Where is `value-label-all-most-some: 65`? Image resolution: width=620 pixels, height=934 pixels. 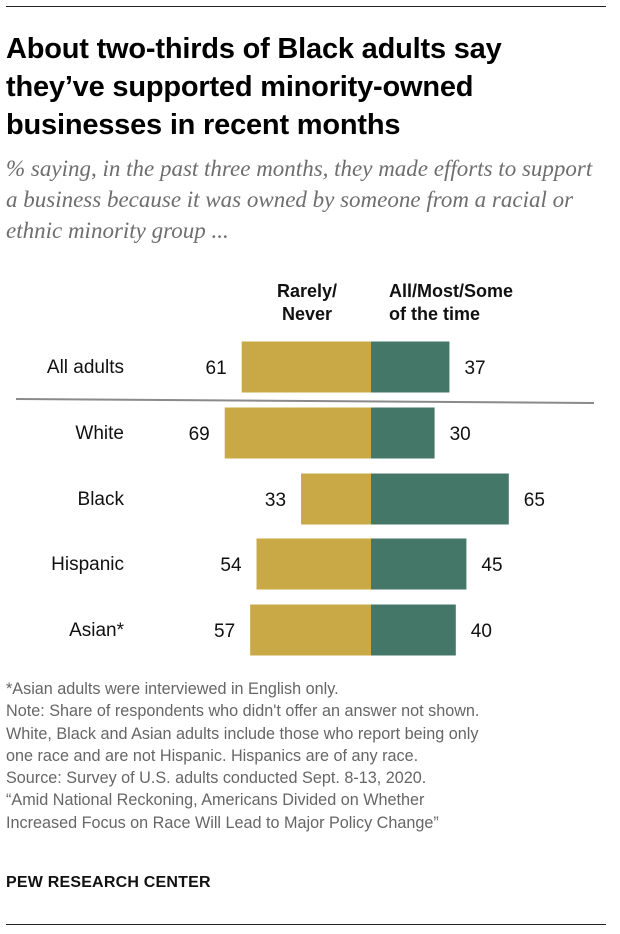 value-label-all-most-some: 65 is located at coordinates (534, 500).